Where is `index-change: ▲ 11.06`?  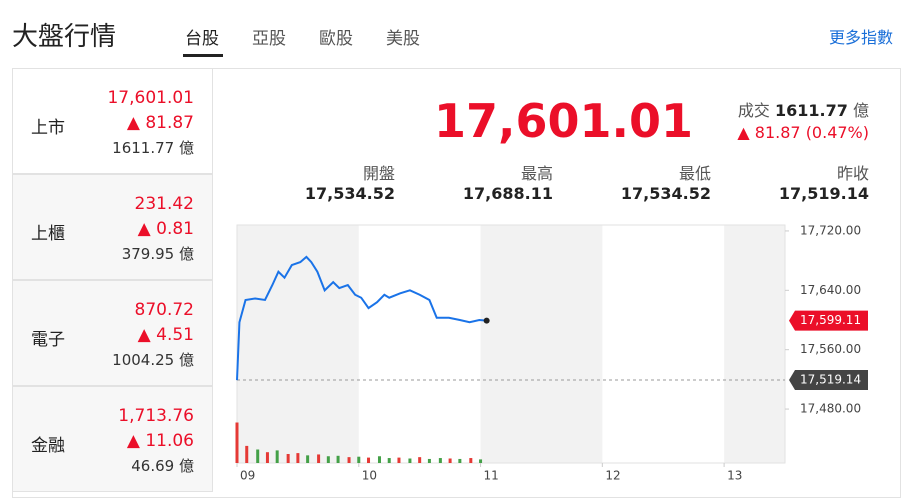
index-change: ▲ 11.06 is located at coordinates (160, 441).